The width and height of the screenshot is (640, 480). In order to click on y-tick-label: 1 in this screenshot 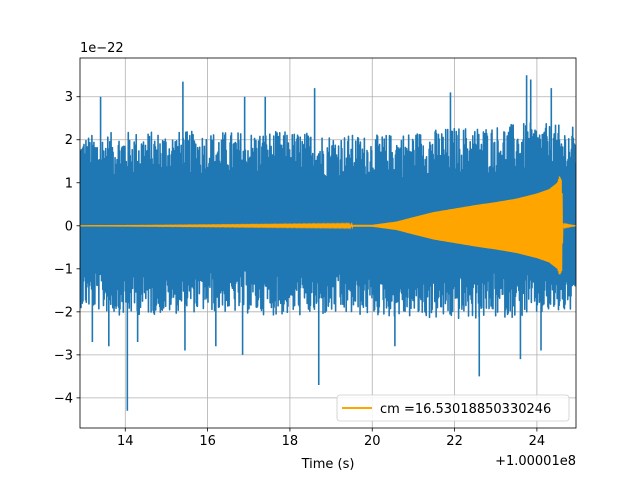, I will do `click(69, 183)`.